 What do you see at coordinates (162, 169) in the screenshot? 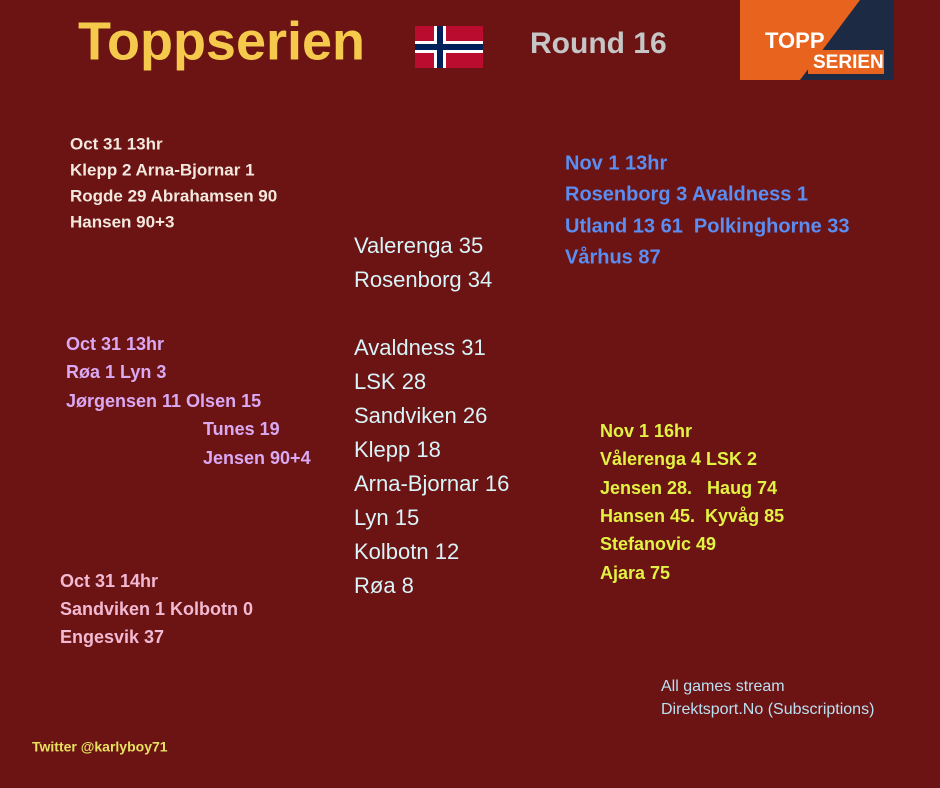
I see `match-line: Klepp 2 Arna-Bjornar 1` at bounding box center [162, 169].